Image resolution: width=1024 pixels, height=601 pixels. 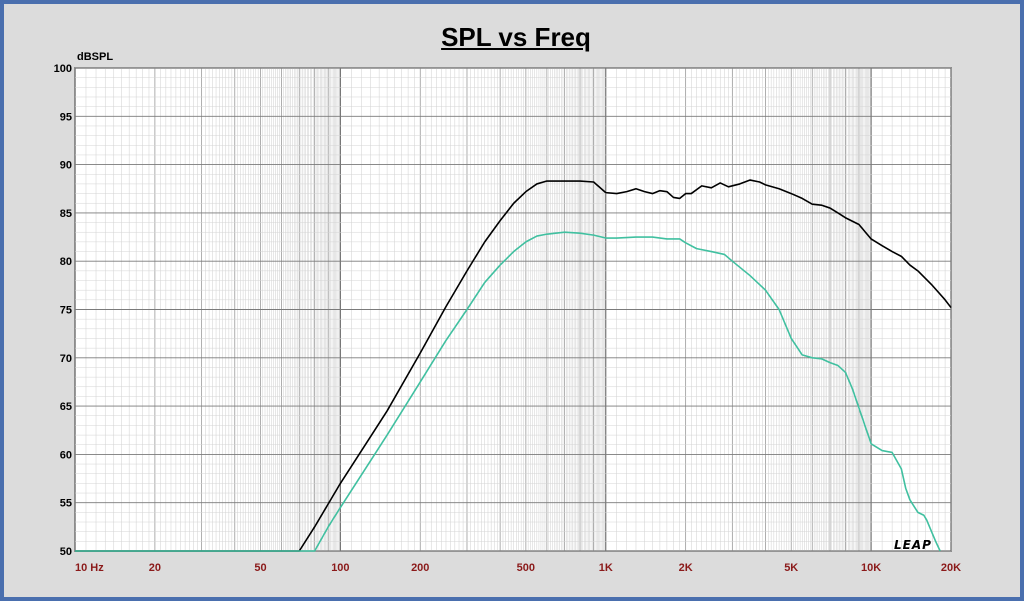 What do you see at coordinates (155, 568) in the screenshot?
I see `x-tick-label: 20` at bounding box center [155, 568].